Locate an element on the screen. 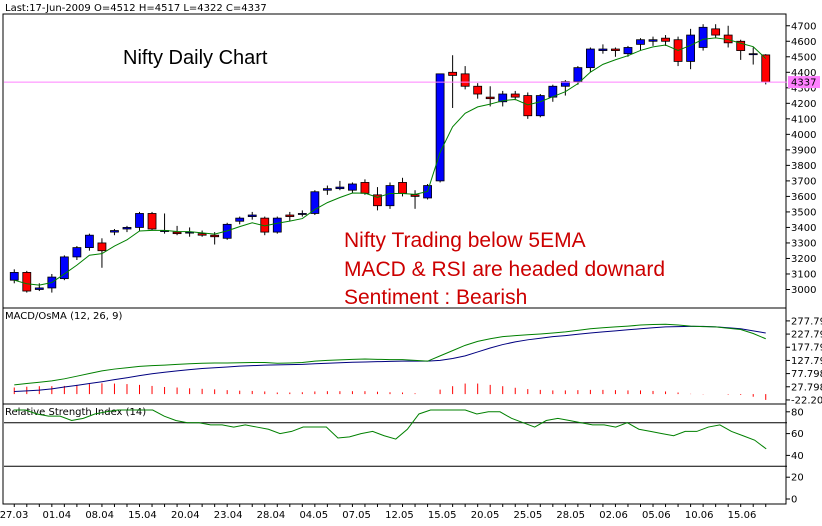  last-price-box is located at coordinates (804, 82).